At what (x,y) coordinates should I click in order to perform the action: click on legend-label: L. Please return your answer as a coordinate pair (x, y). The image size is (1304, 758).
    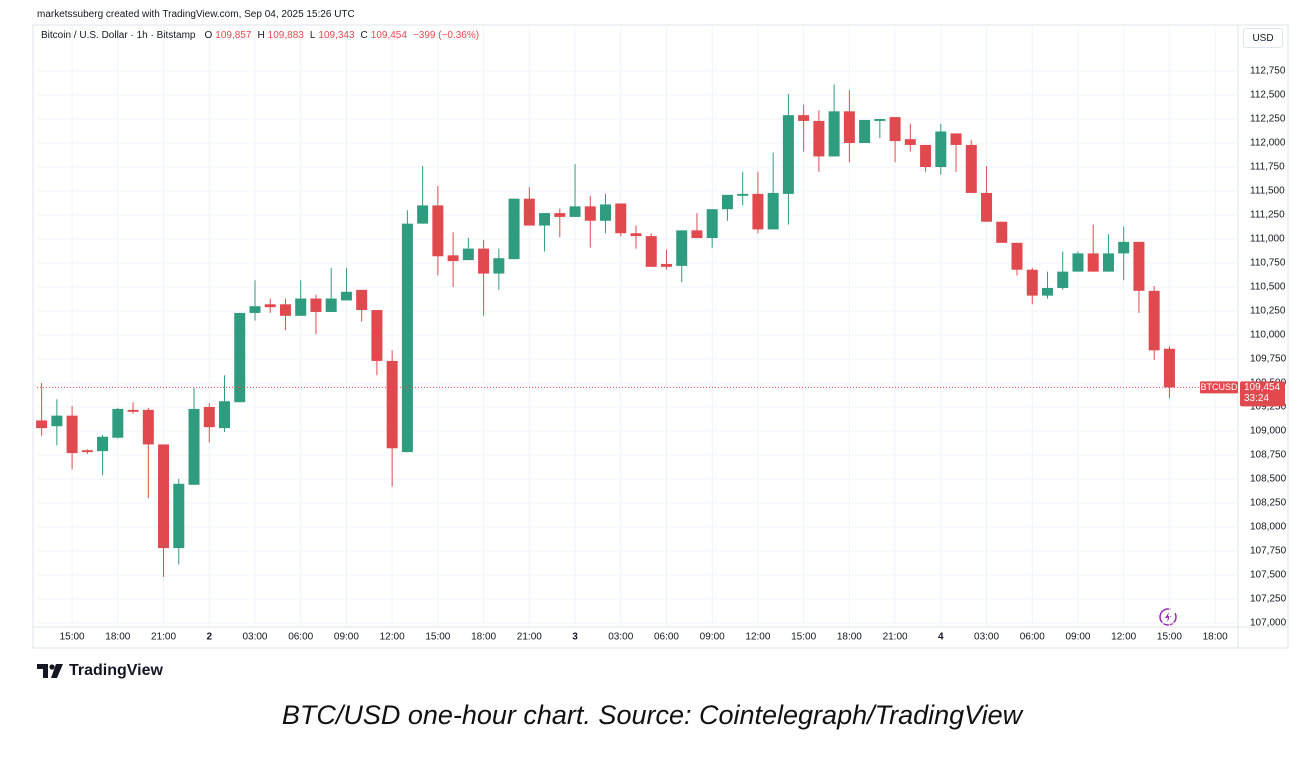
    Looking at the image, I should click on (312, 35).